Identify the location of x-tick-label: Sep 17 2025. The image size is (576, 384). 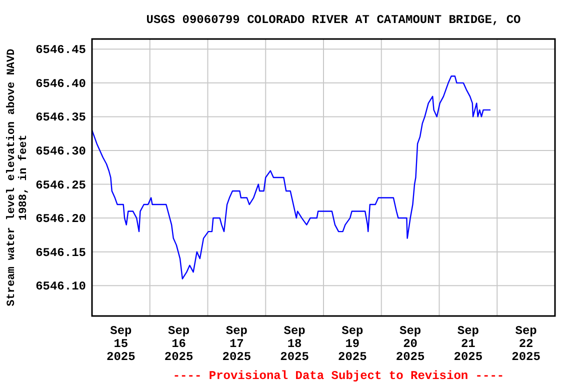
(237, 344).